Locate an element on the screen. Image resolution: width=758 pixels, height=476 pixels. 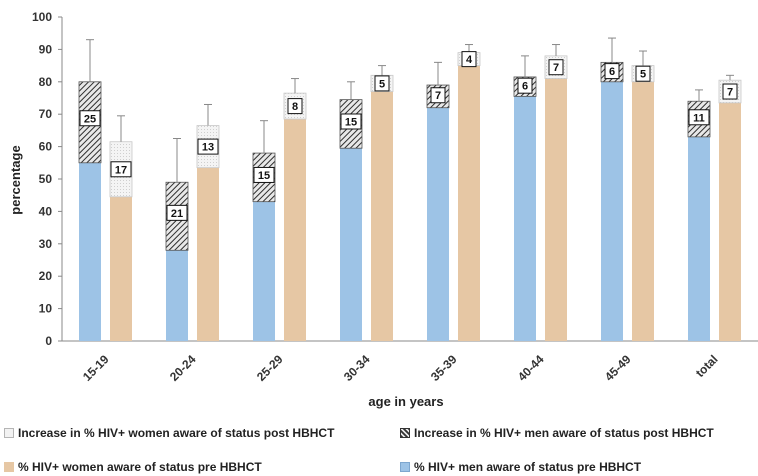
y-tick-label: 0 is located at coordinates (48, 341).